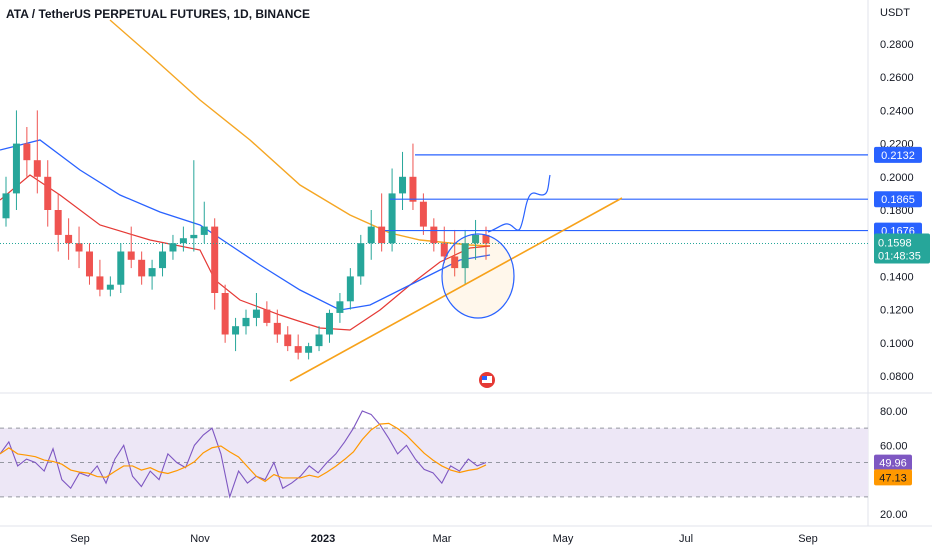 This screenshot has height=550, width=932. I want to click on price-tick-label: 0.1000, so click(897, 344).